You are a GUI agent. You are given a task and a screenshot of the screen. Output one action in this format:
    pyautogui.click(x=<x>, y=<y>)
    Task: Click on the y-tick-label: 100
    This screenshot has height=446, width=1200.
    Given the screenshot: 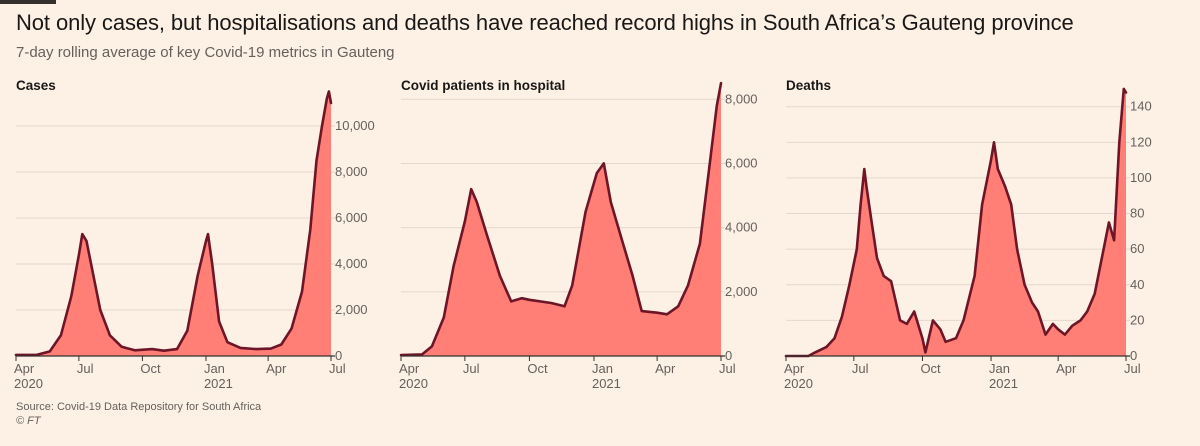 What is the action you would take?
    pyautogui.click(x=1141, y=177)
    